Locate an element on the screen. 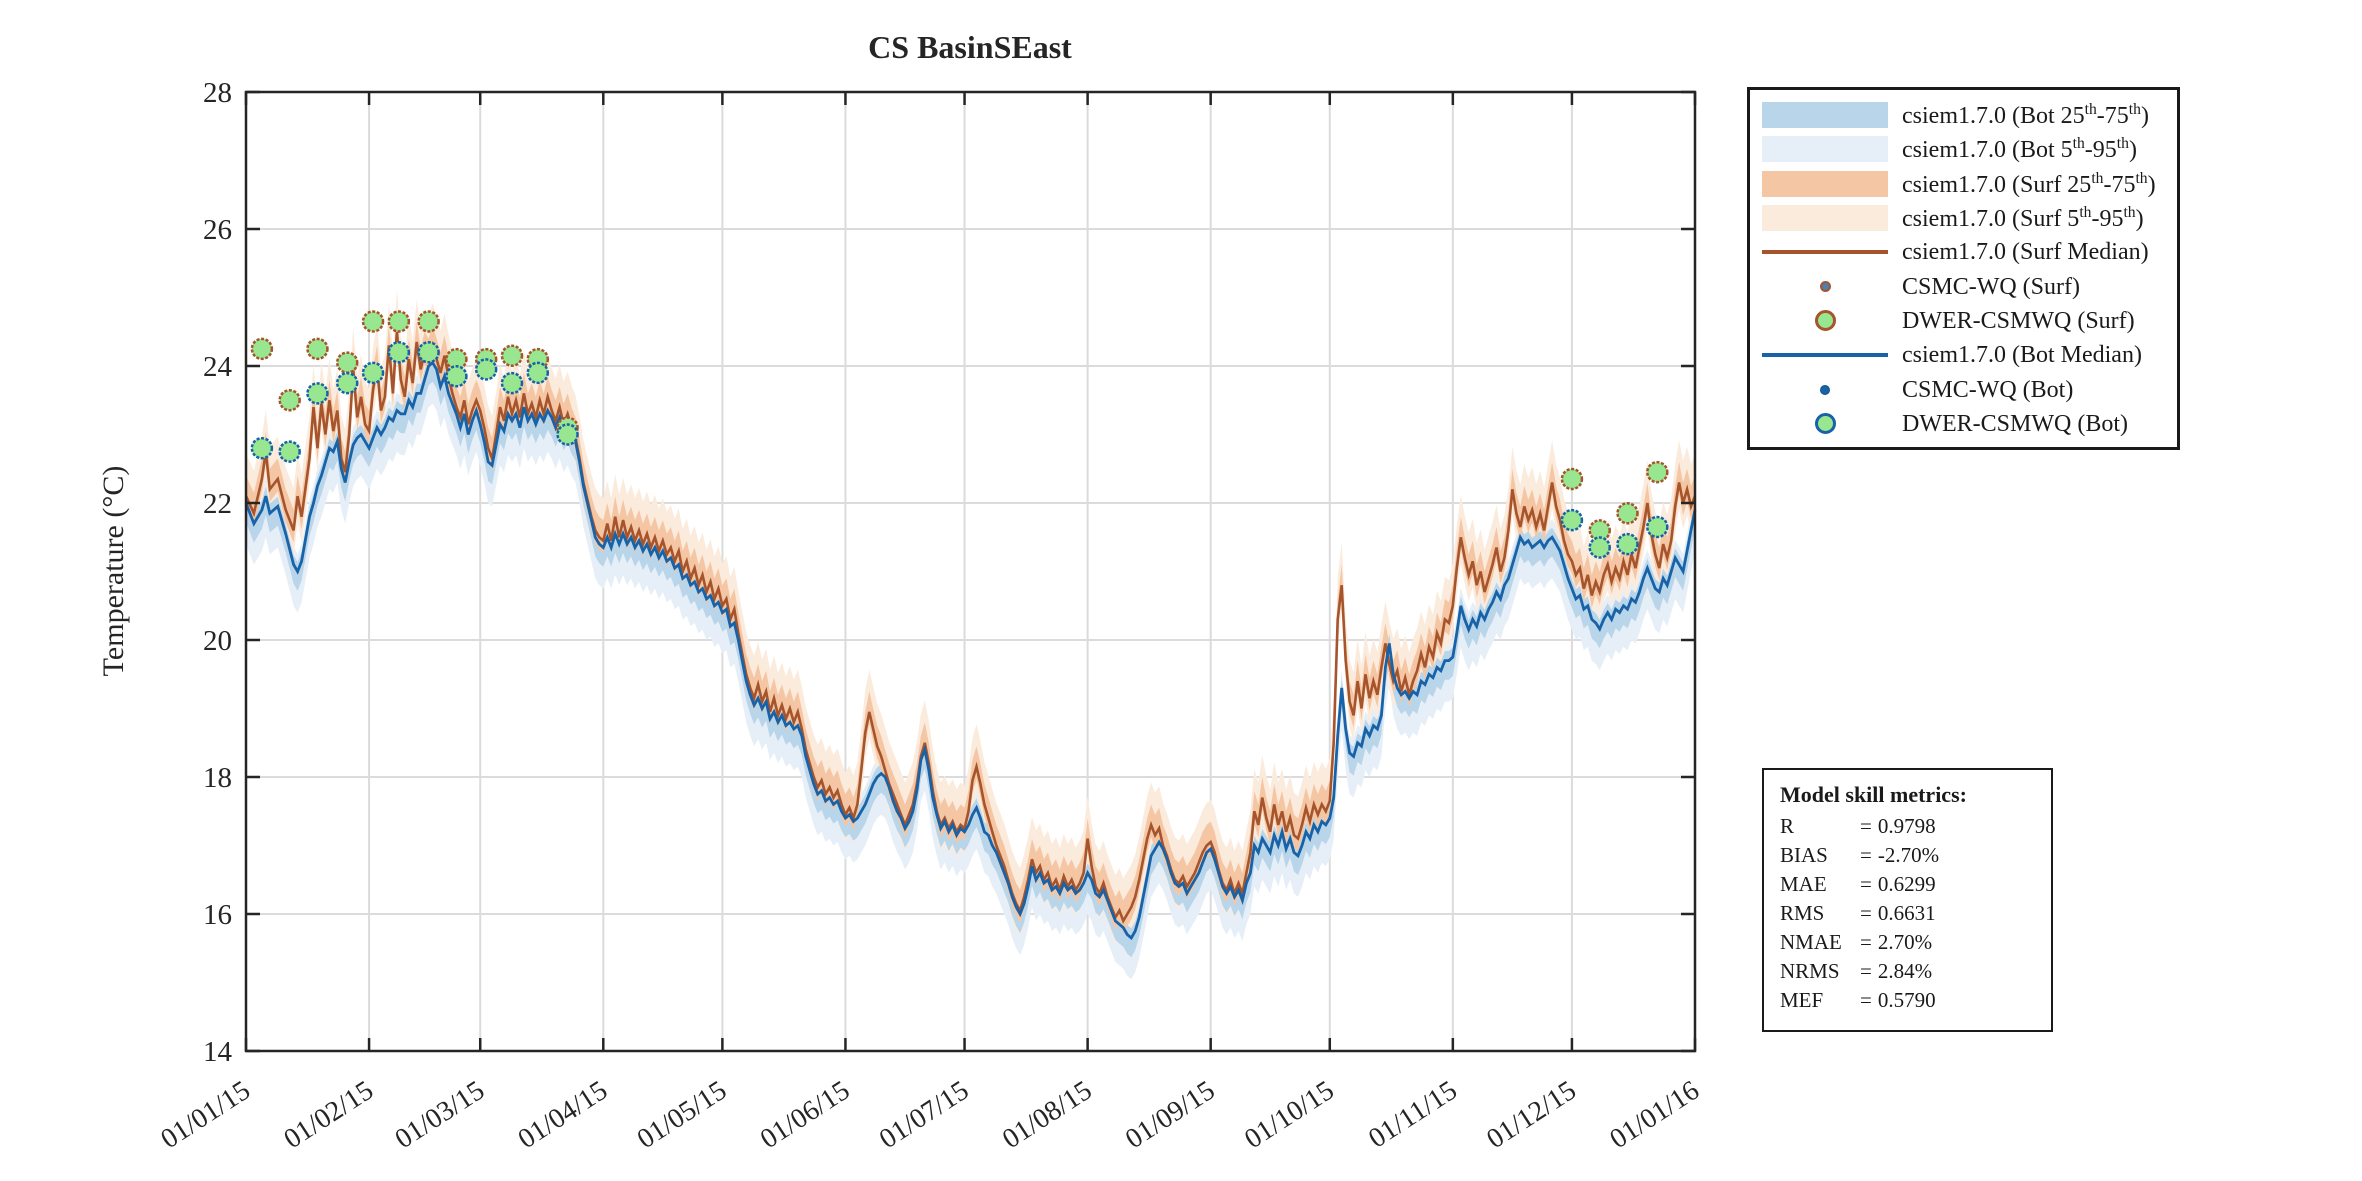 The image size is (2362, 1181). metric-value: 0.6299 is located at coordinates (1906, 884).